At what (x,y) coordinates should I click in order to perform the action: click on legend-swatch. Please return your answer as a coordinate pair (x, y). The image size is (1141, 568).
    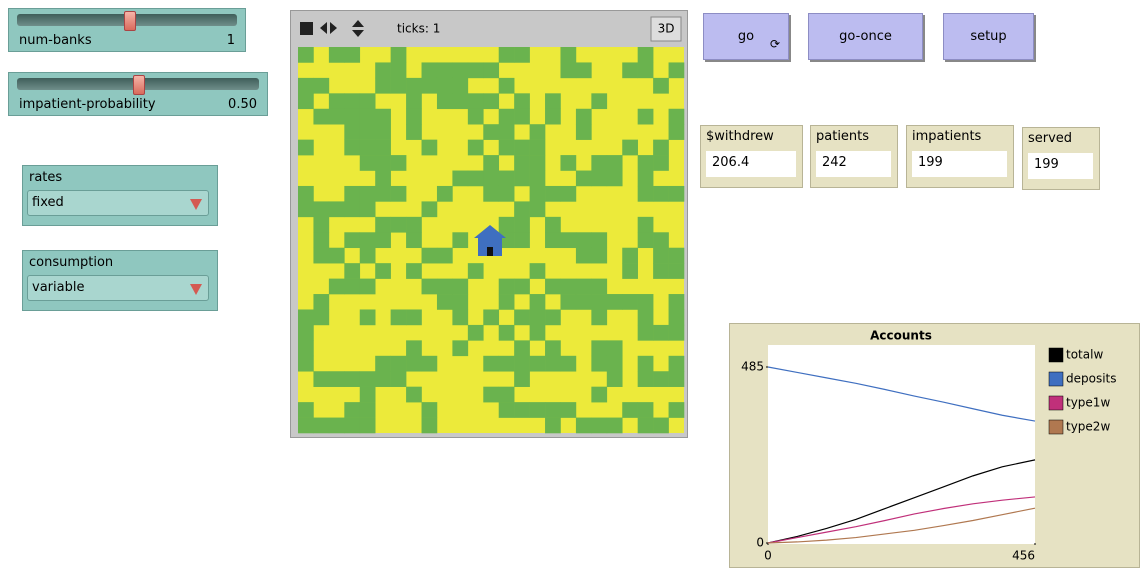
    Looking at the image, I should click on (1056, 427).